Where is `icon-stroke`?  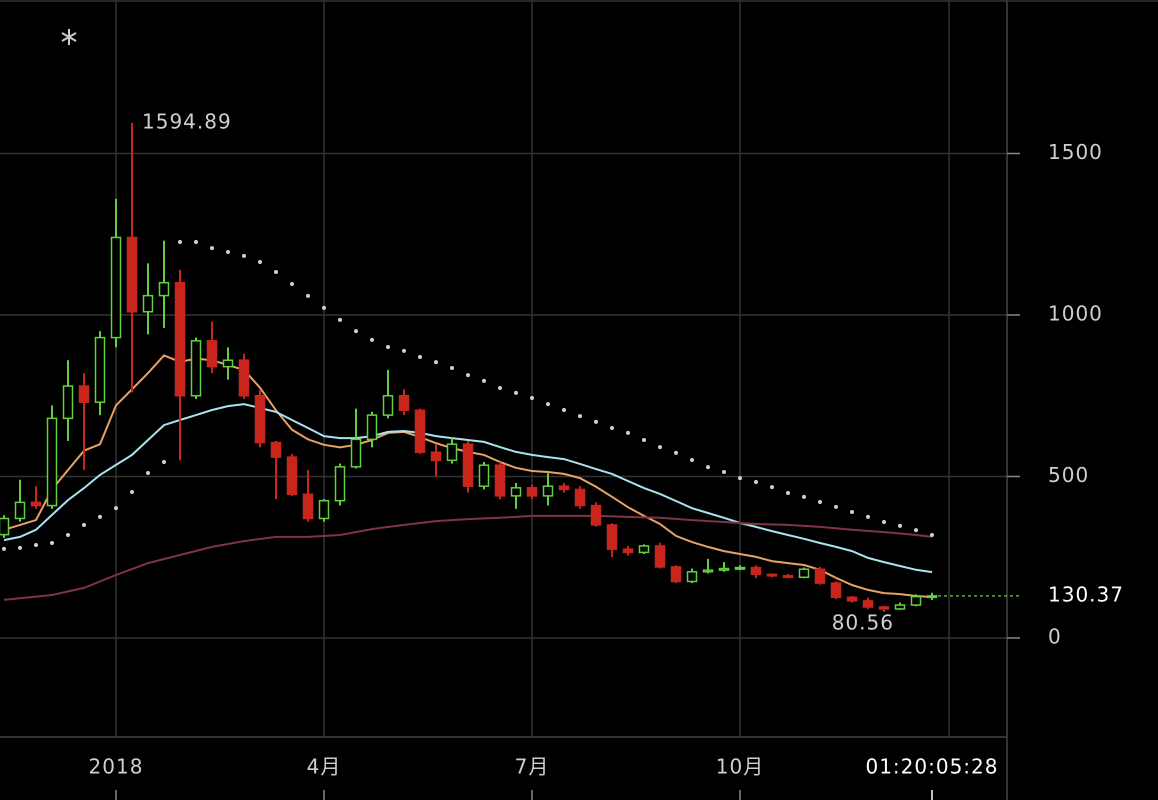
icon-stroke is located at coordinates (69, 37).